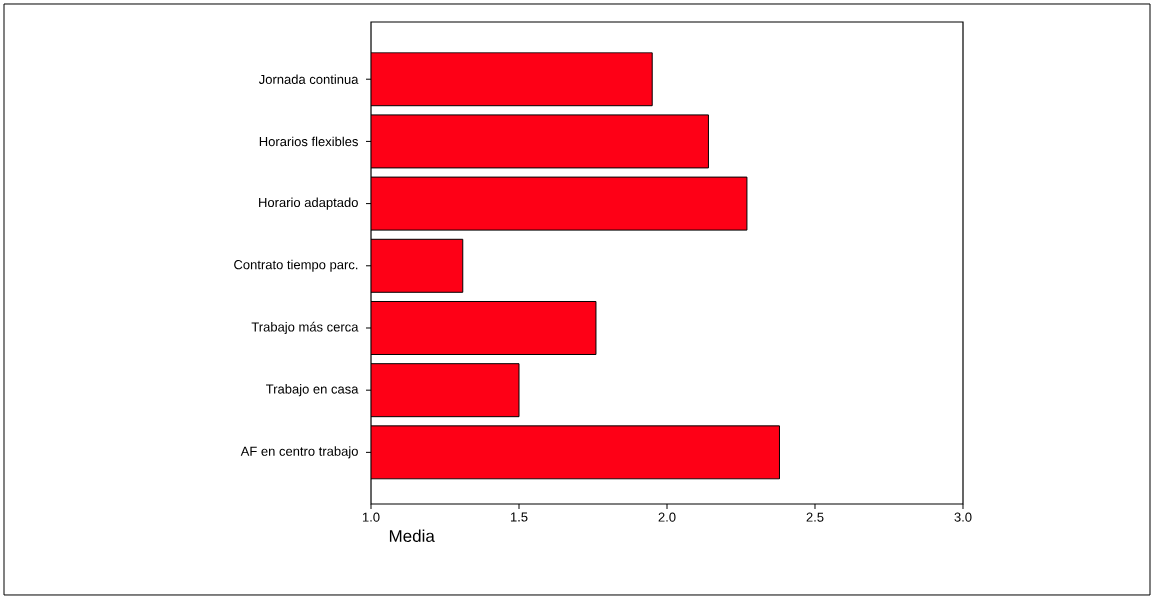  Describe the element at coordinates (296, 265) in the screenshot. I see `y-tick-label: Contrato tiempo parc.` at that location.